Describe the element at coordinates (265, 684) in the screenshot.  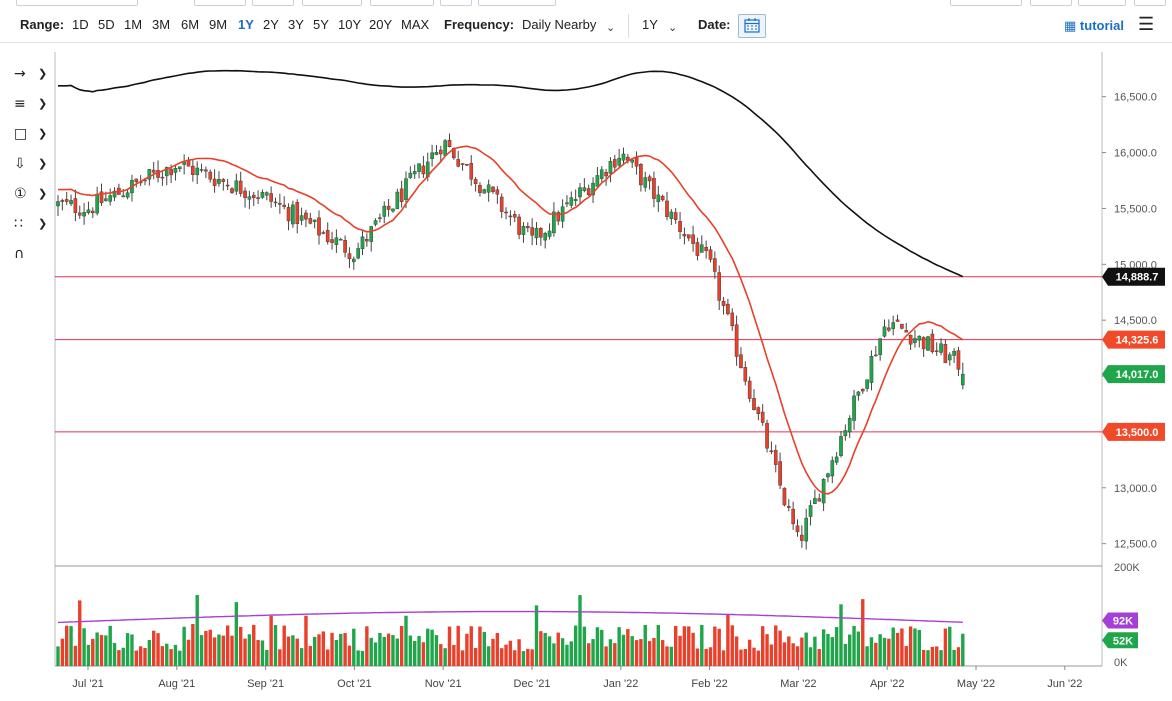
I see `x-tick-label: Sep '21` at that location.